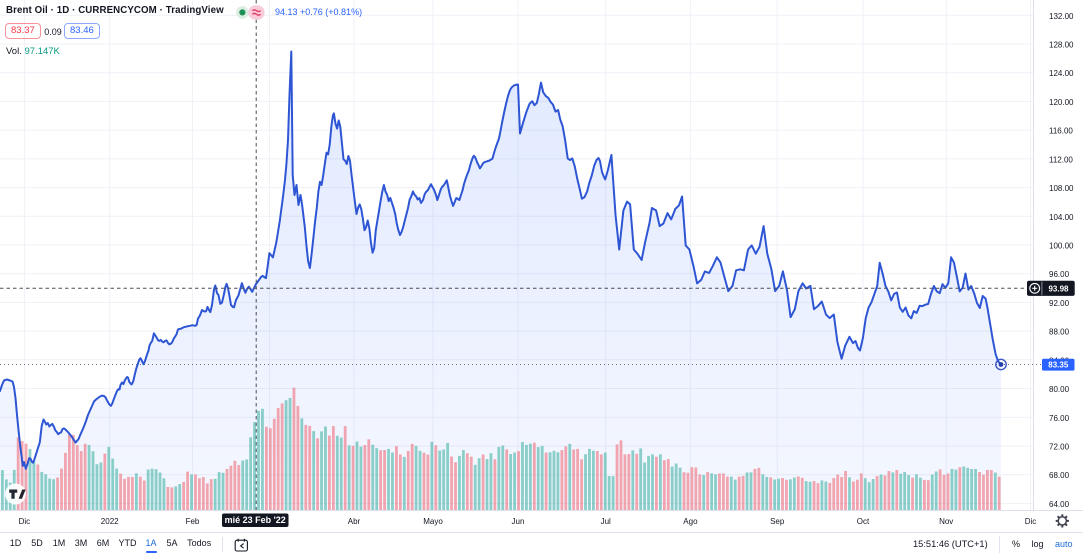  I want to click on svg-text: 2022, so click(110, 521).